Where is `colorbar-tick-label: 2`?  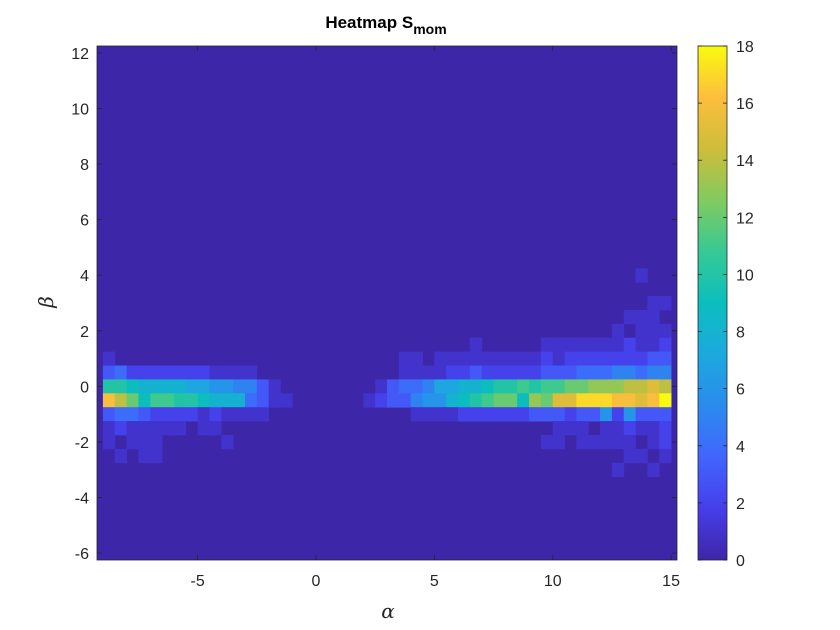 colorbar-tick-label: 2 is located at coordinates (740, 504).